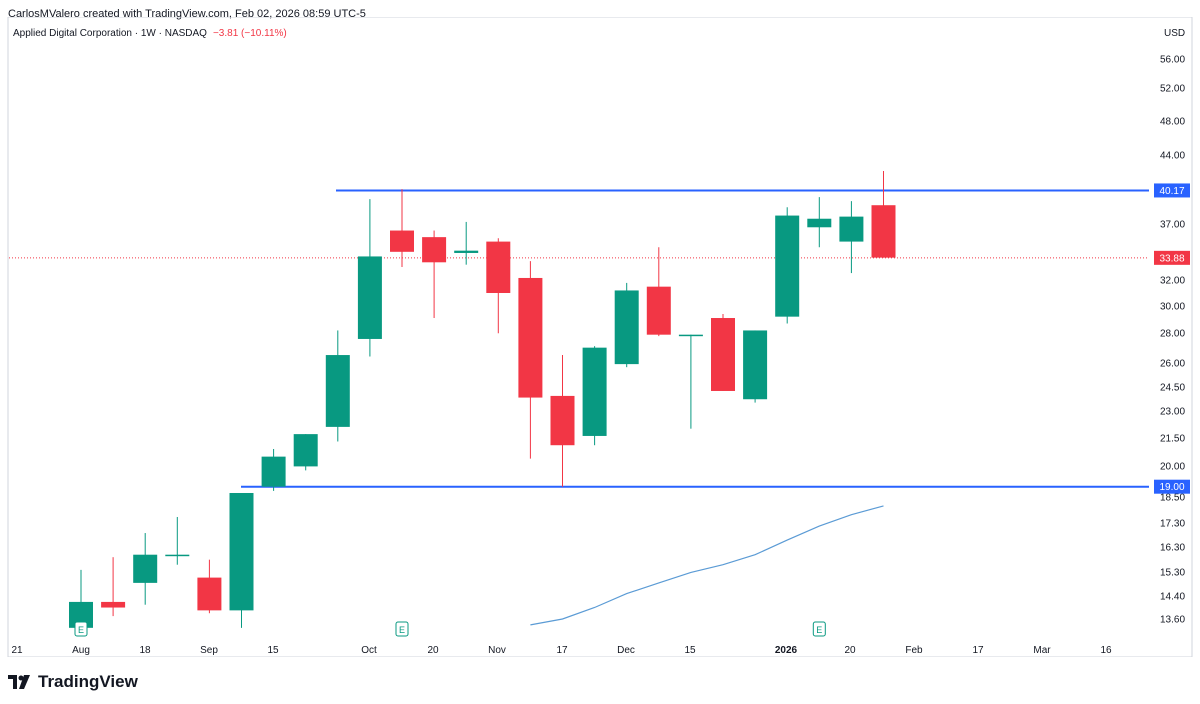 The image size is (1200, 704). Describe the element at coordinates (1172, 597) in the screenshot. I see `price-tick-label: 14.40` at that location.